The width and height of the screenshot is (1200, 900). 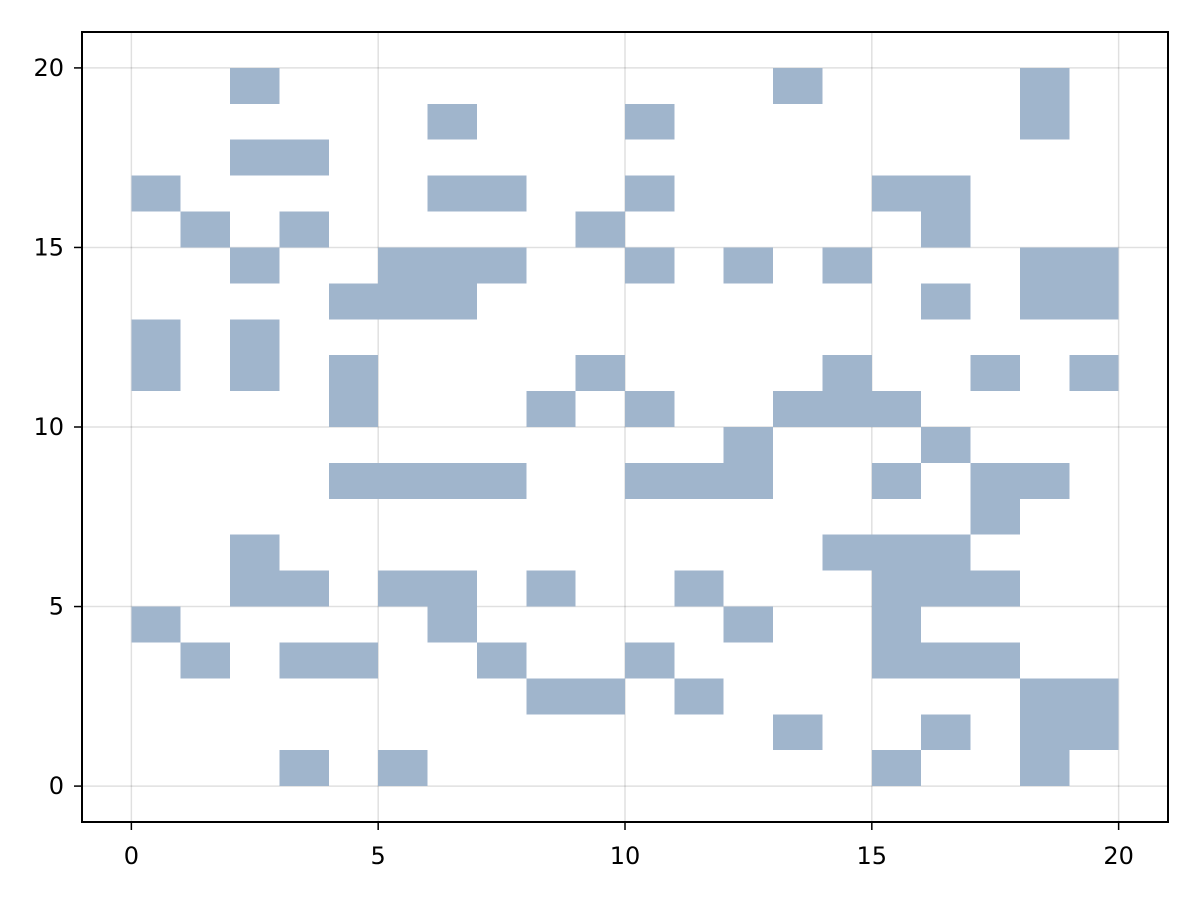 I want to click on x-tick-label: 10, so click(x=625, y=856).